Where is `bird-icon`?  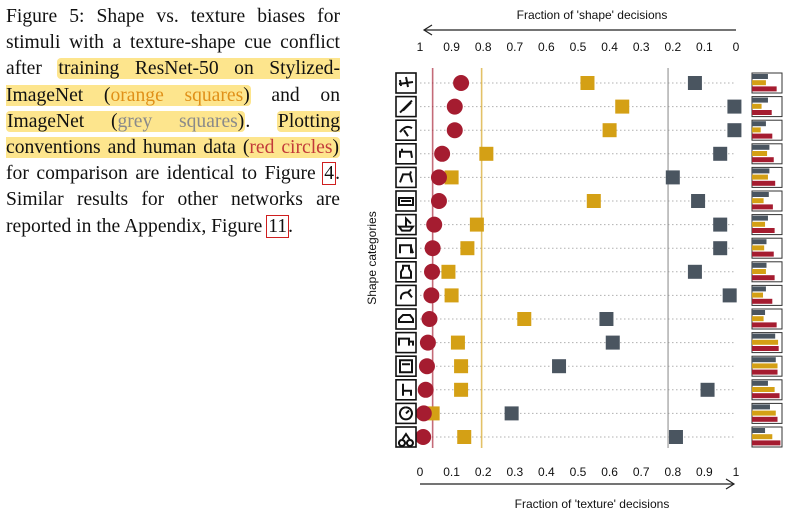
bird-icon is located at coordinates (406, 131).